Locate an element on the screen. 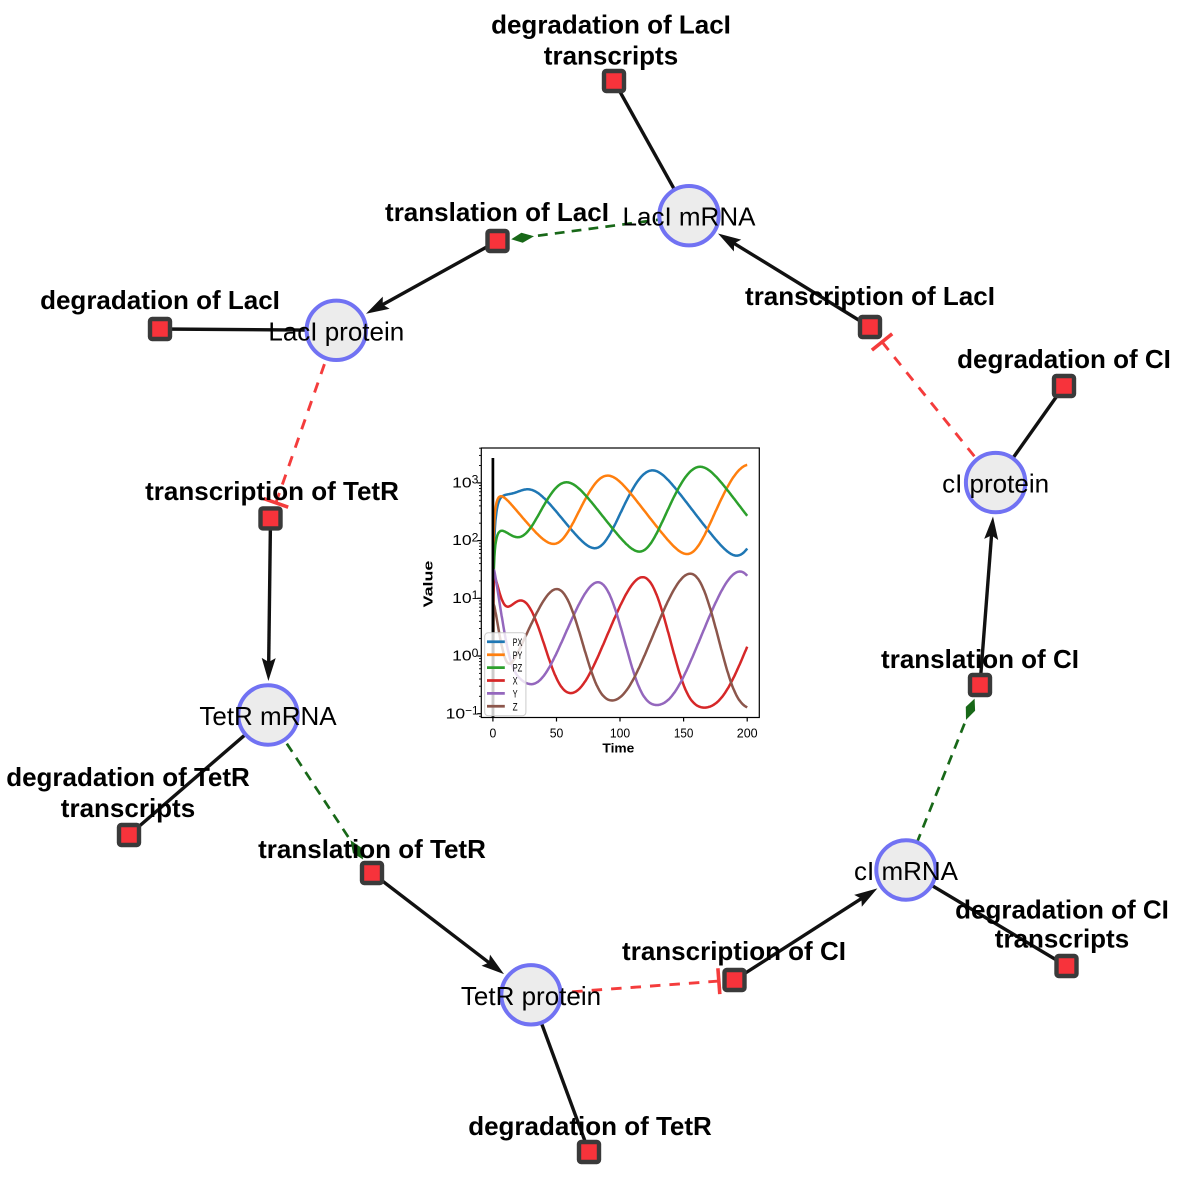  svg-text: transcription of TetR is located at coordinates (272, 491).